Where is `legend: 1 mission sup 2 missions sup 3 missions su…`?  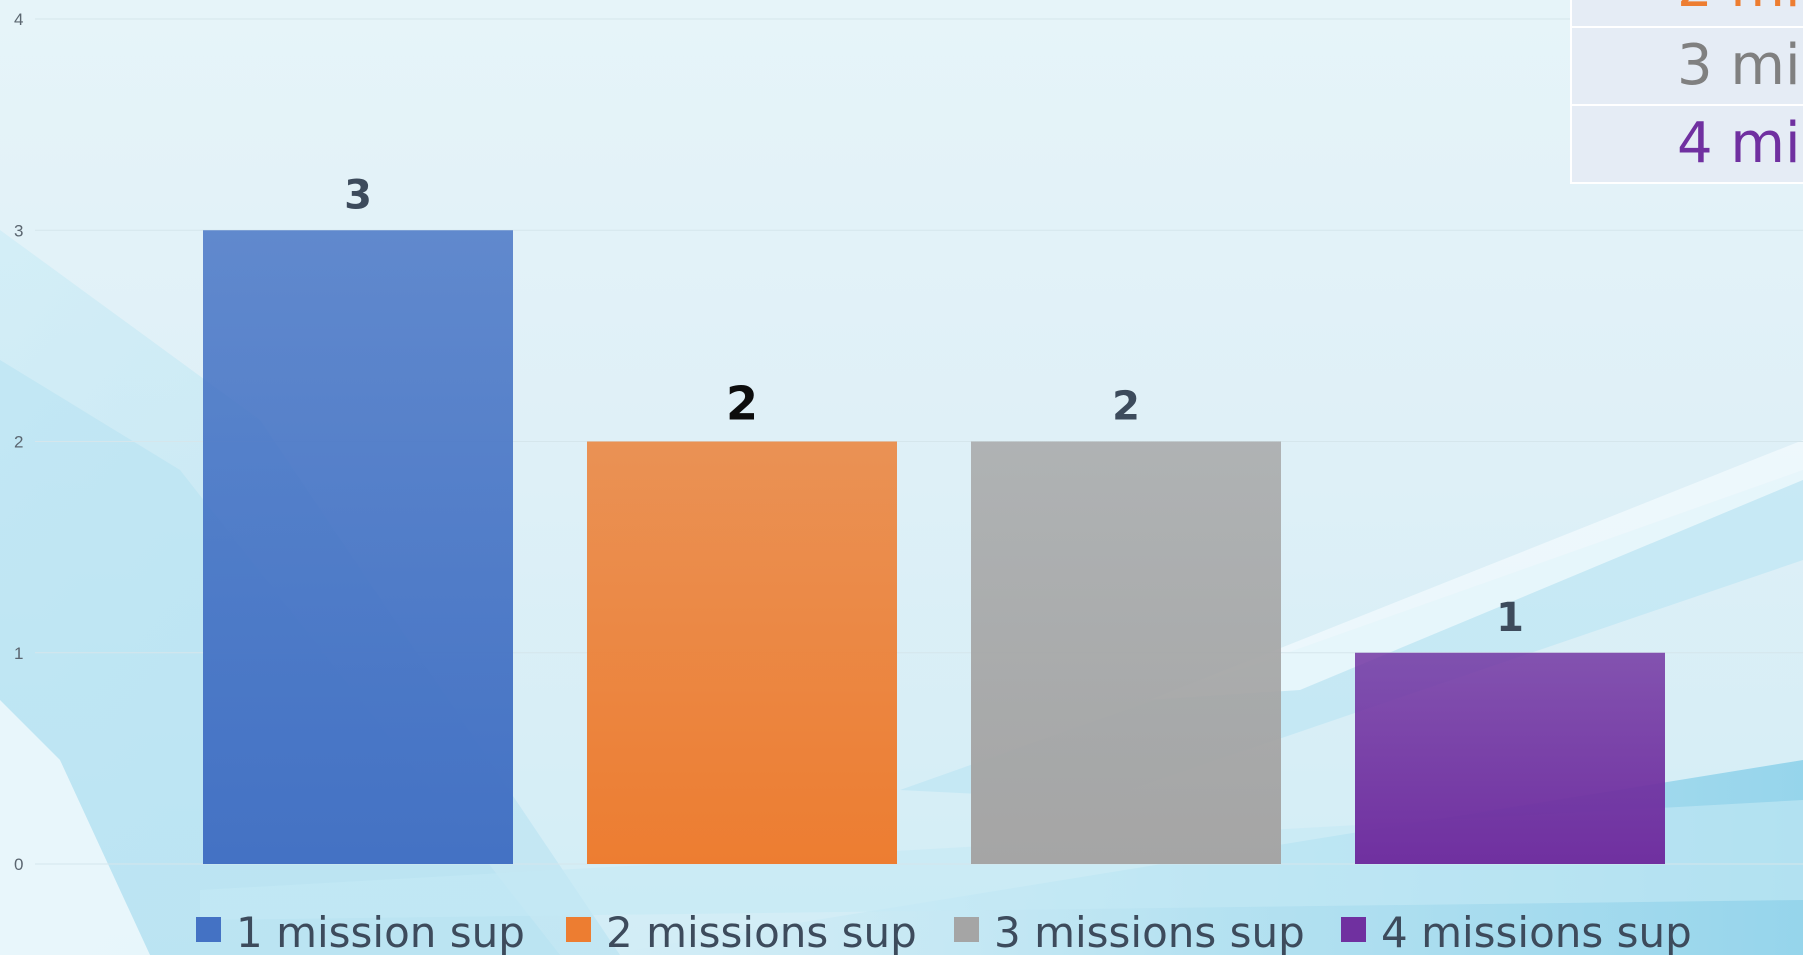
legend: 1 mission sup 2 missions sup 3 missions su… is located at coordinates (944, 931).